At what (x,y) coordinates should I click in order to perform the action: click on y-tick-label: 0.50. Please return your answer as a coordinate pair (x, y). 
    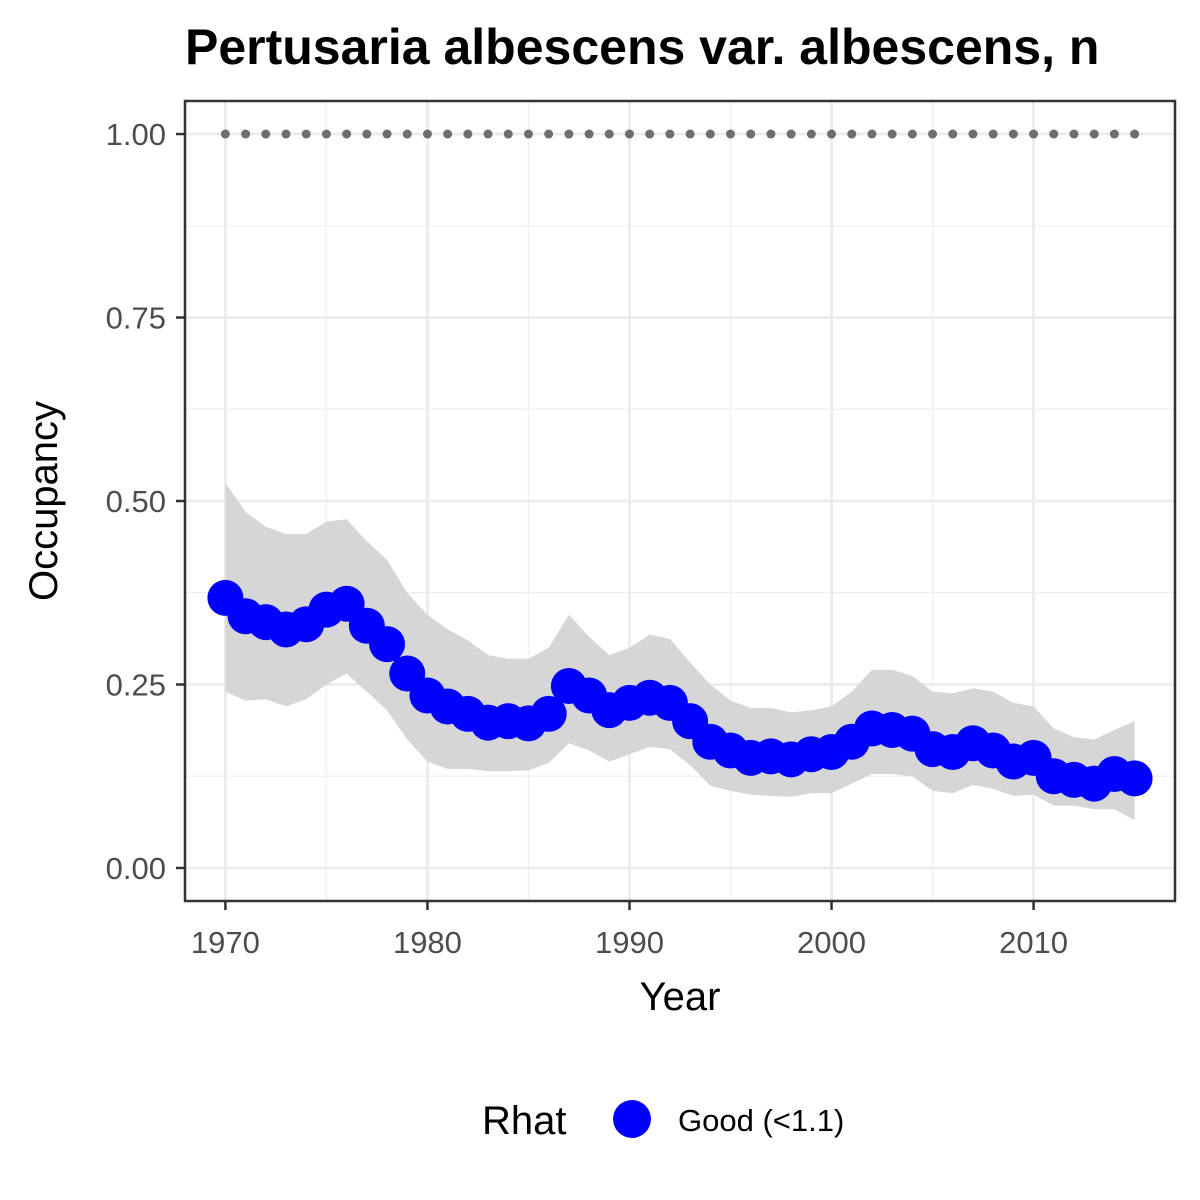
    Looking at the image, I should click on (136, 501).